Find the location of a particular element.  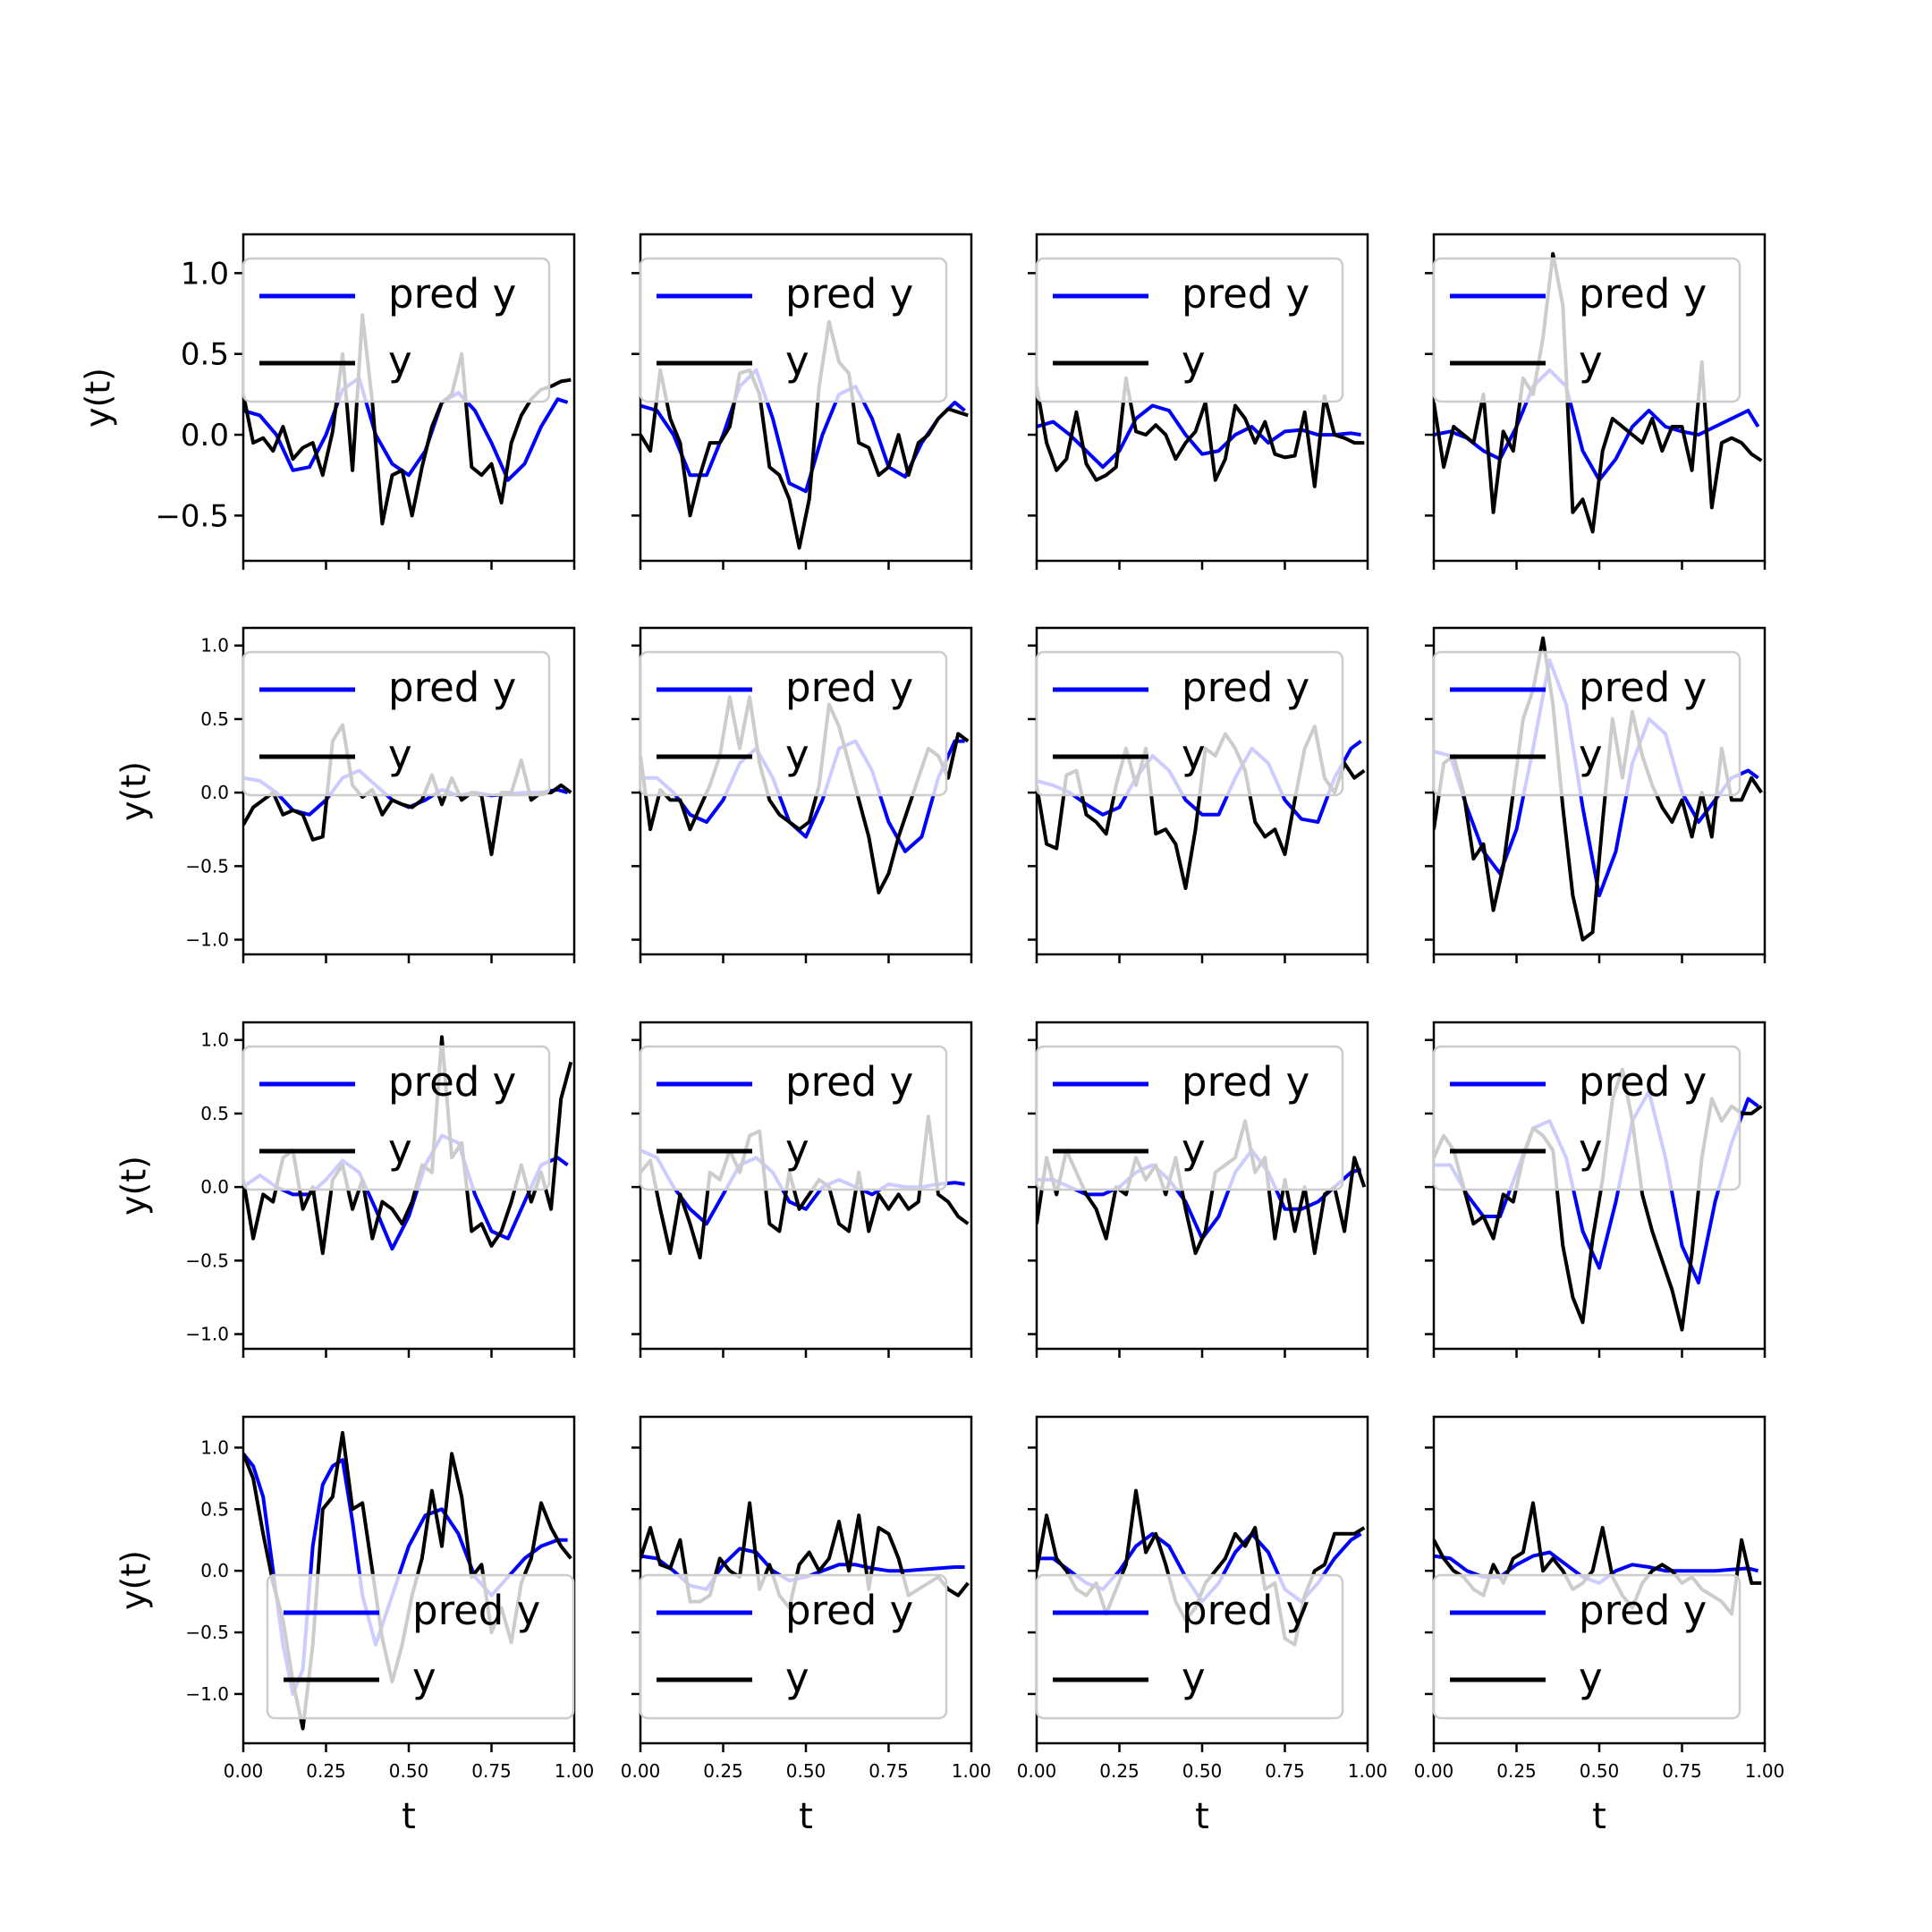

subplot-r0-c3: pred y y is located at coordinates (1596, 401).